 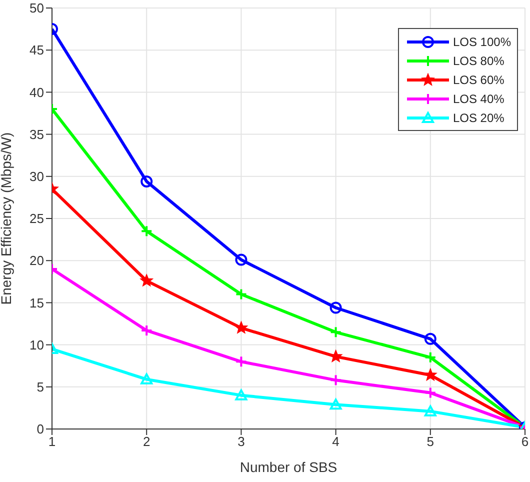 I want to click on y-tick-label: 40, so click(x=37, y=92).